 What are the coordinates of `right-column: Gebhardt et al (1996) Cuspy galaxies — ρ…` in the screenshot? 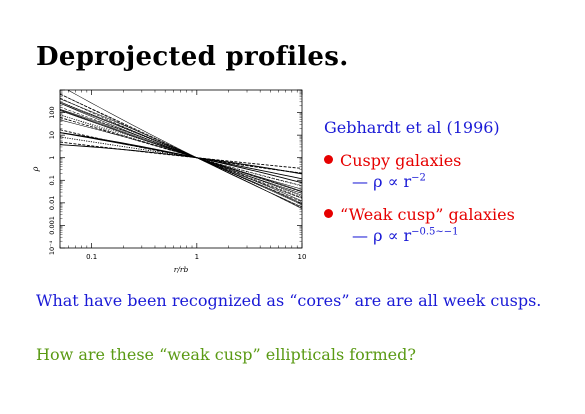 It's located at (444, 181).